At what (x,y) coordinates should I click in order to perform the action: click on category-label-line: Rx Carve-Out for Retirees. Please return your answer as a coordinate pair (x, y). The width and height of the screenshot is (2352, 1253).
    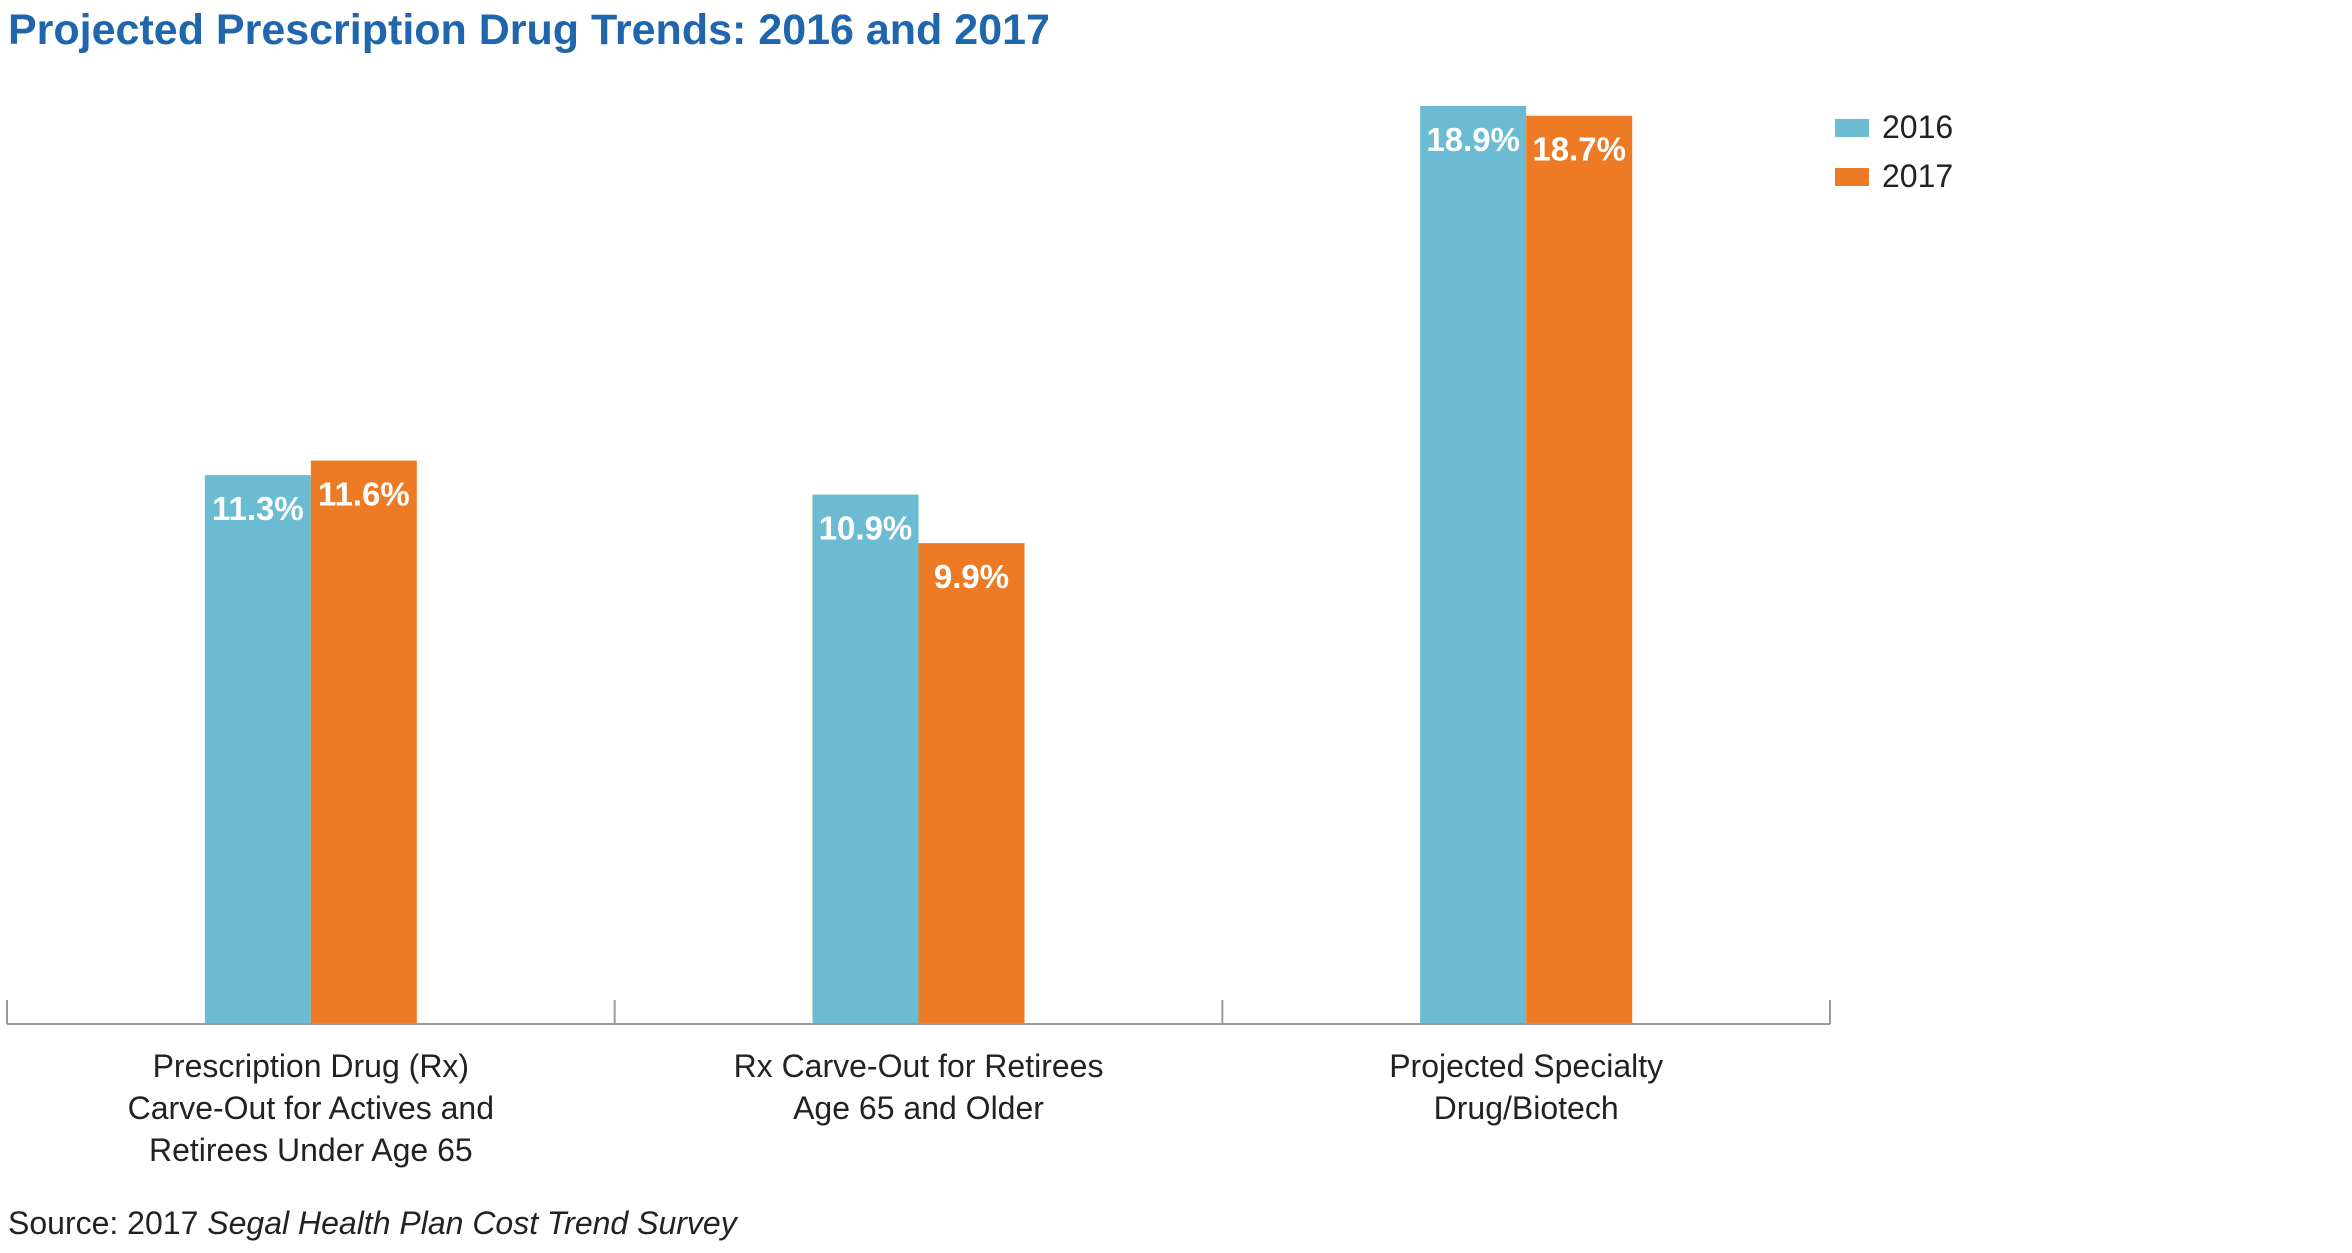
    Looking at the image, I should click on (918, 1066).